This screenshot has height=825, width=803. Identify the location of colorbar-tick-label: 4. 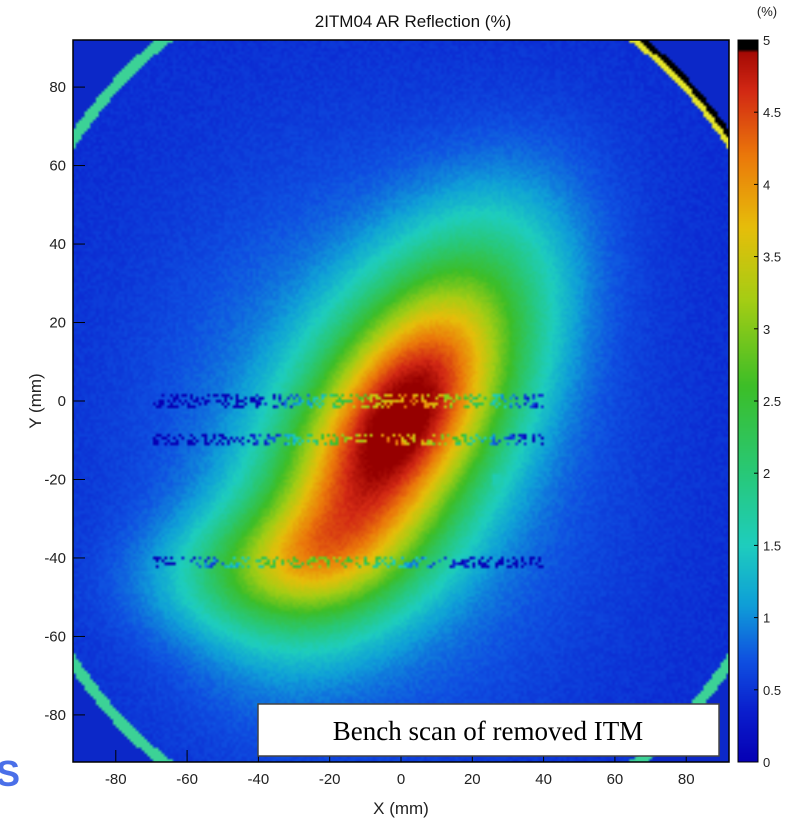
(766, 184).